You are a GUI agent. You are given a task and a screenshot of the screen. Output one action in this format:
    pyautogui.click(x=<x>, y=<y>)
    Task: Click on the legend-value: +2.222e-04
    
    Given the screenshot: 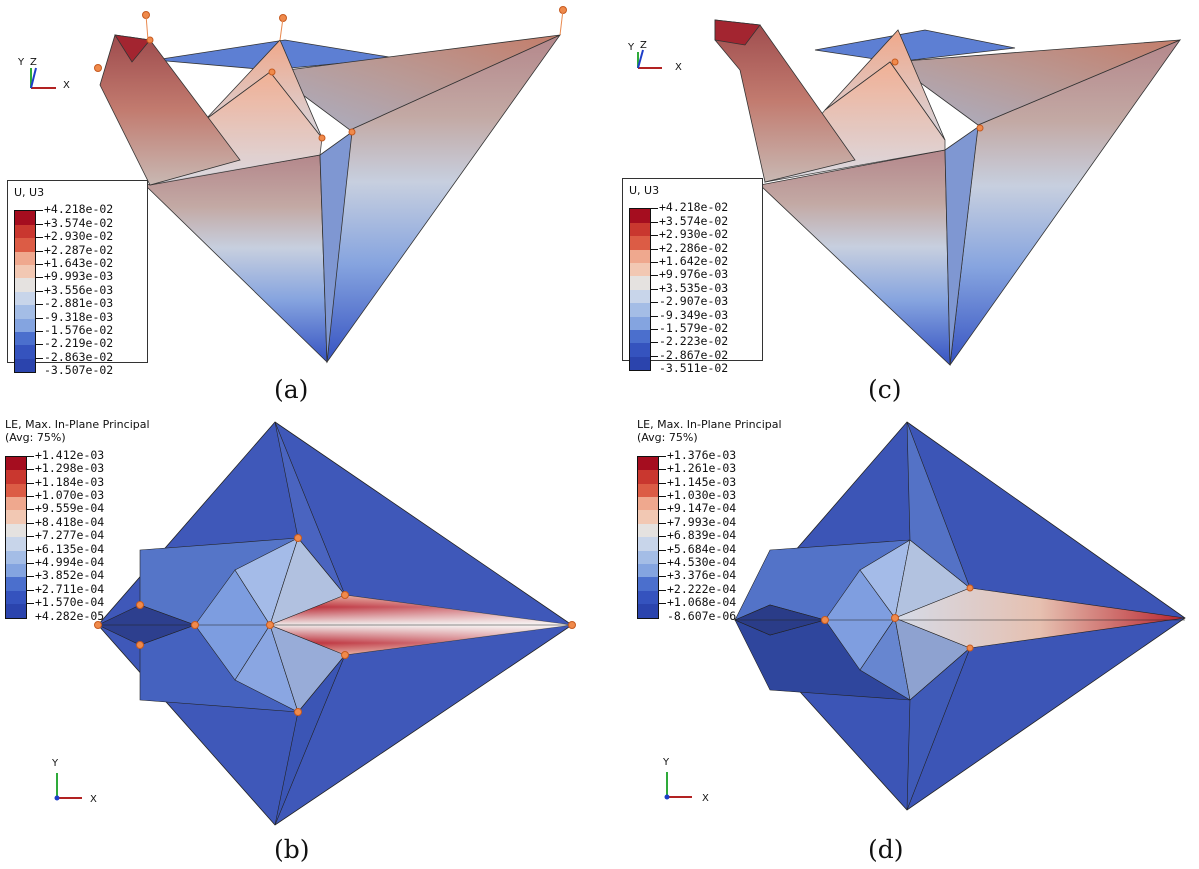 What is the action you would take?
    pyautogui.click(x=702, y=588)
    